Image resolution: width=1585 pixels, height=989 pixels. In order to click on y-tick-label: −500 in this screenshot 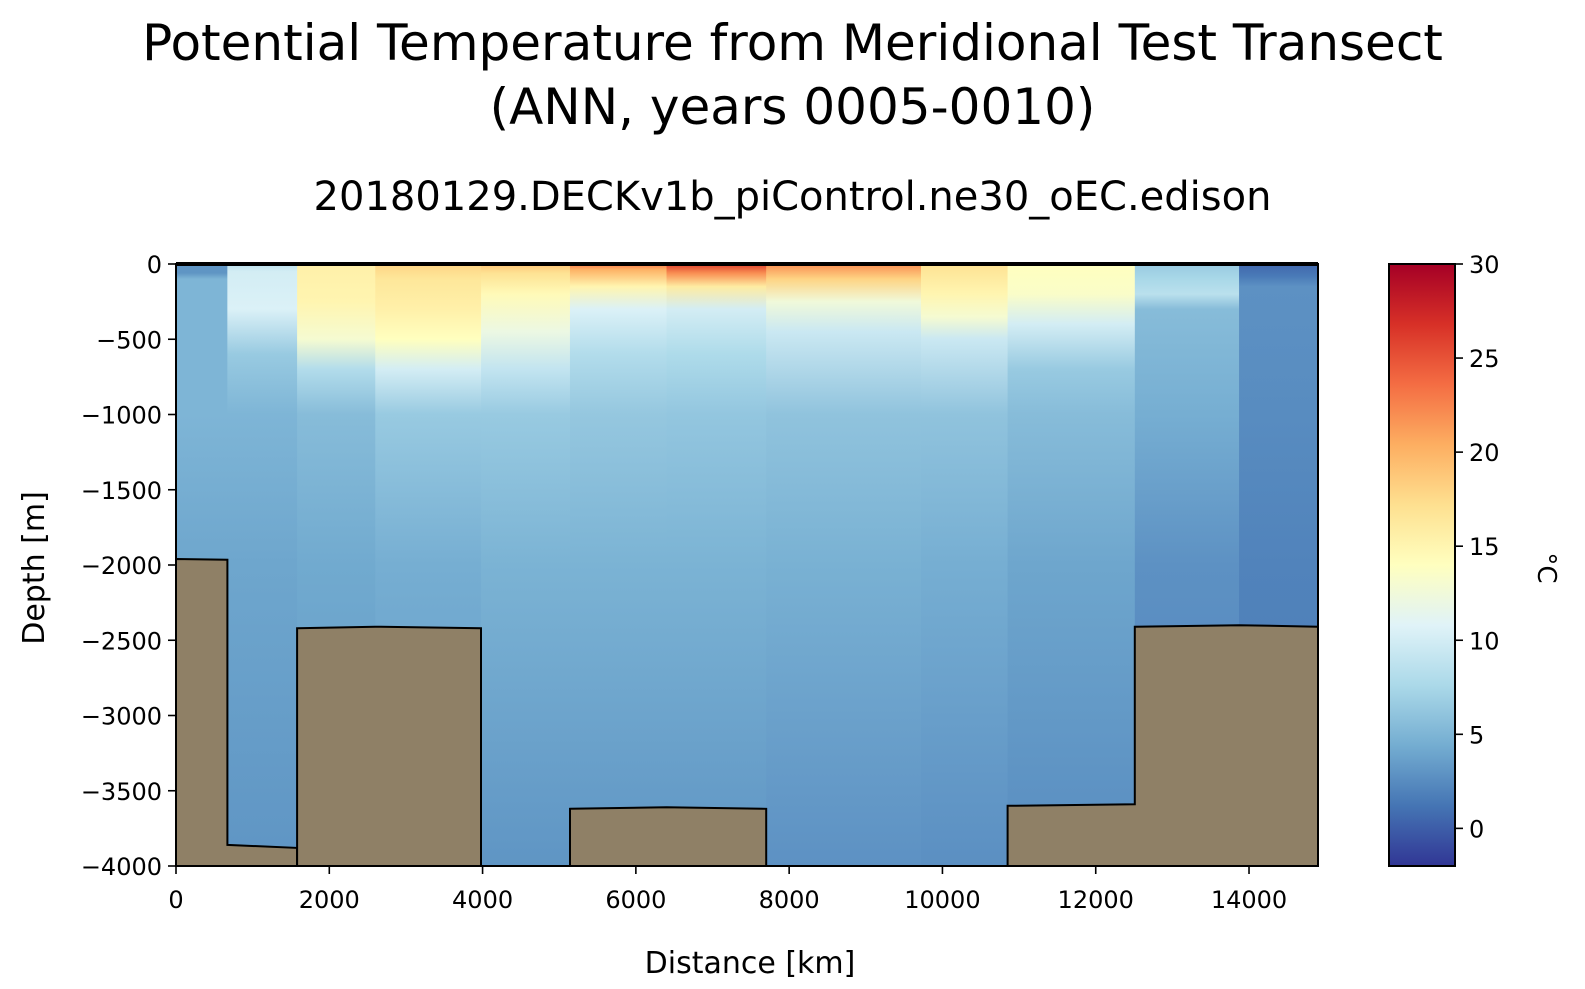, I will do `click(129, 340)`.